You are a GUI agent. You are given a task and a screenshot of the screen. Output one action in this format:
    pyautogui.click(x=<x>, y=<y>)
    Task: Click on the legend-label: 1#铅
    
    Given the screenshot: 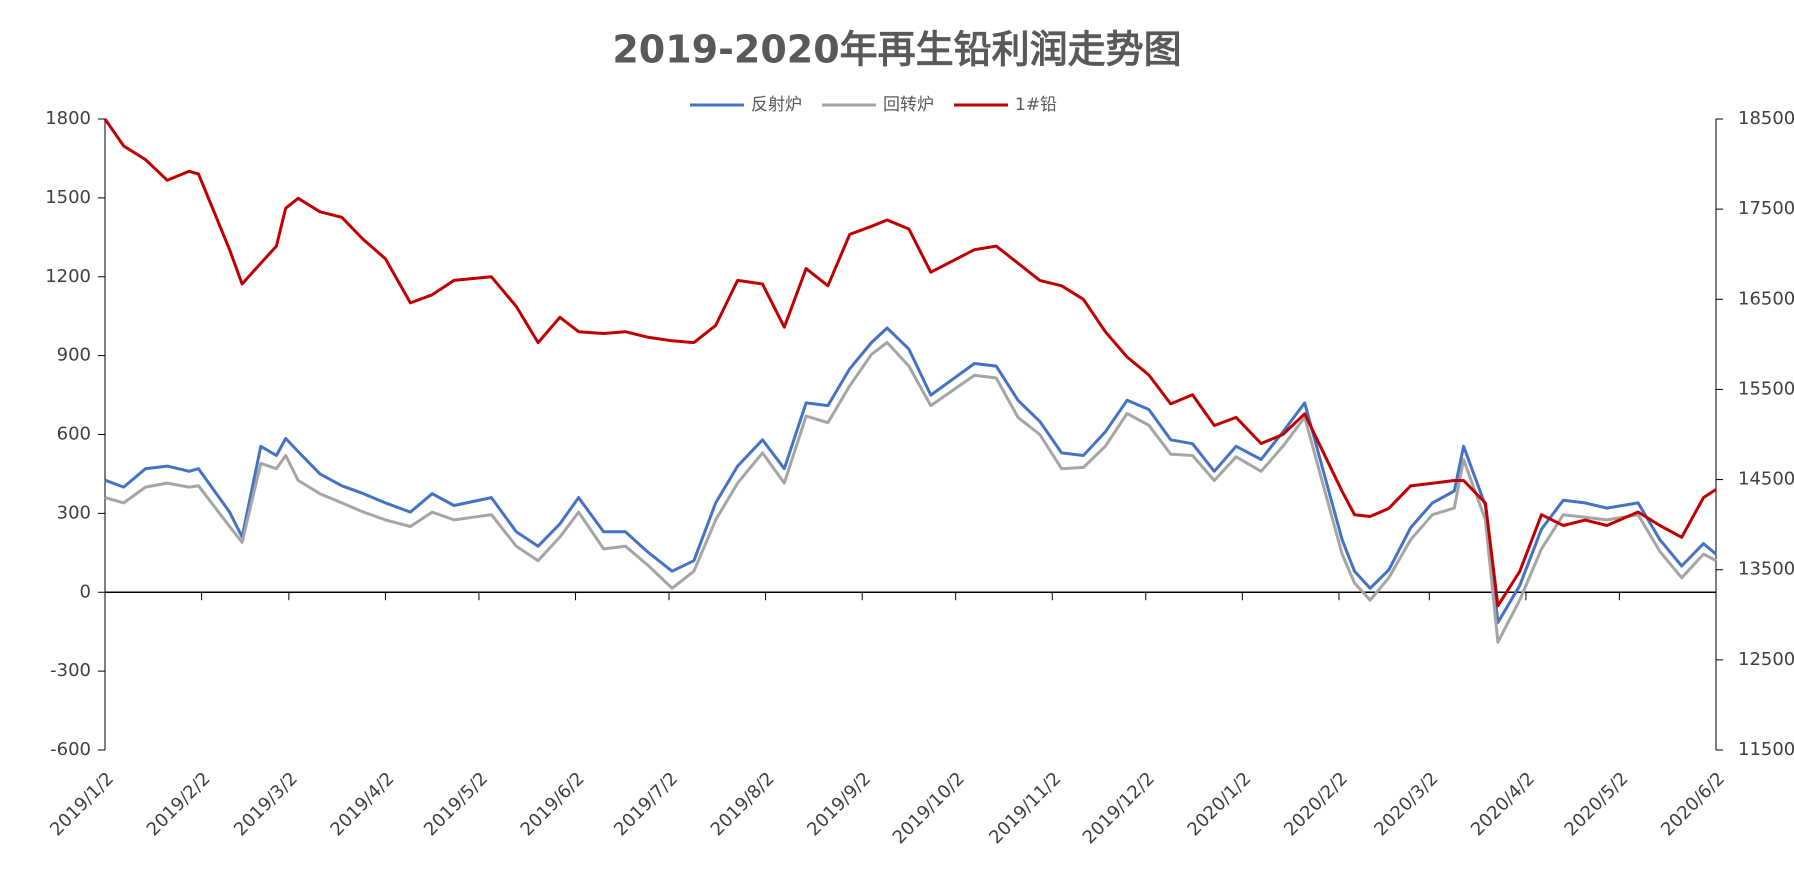 What is the action you would take?
    pyautogui.click(x=1036, y=105)
    